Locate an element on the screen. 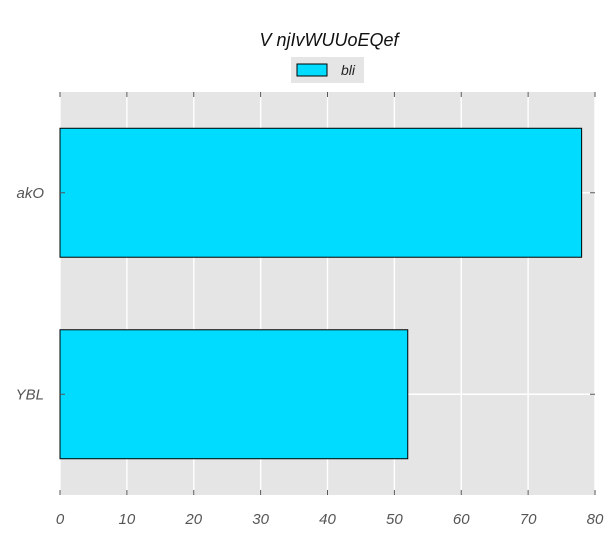 The height and width of the screenshot is (539, 616). x-tick-label: 0 is located at coordinates (60, 519).